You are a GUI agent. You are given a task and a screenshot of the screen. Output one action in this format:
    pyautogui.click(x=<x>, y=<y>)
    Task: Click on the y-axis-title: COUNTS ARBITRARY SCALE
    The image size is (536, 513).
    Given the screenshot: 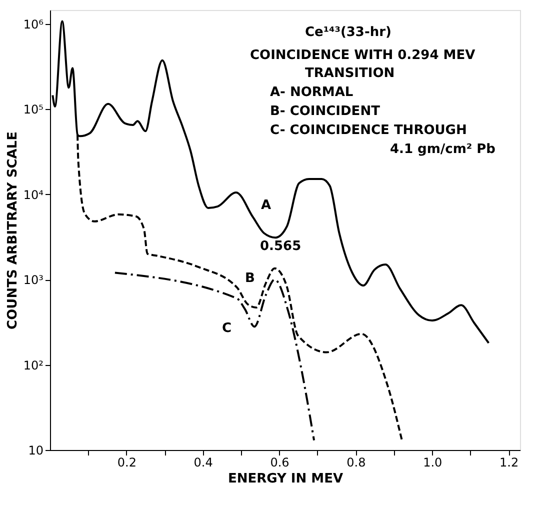 What is the action you would take?
    pyautogui.click(x=12, y=231)
    